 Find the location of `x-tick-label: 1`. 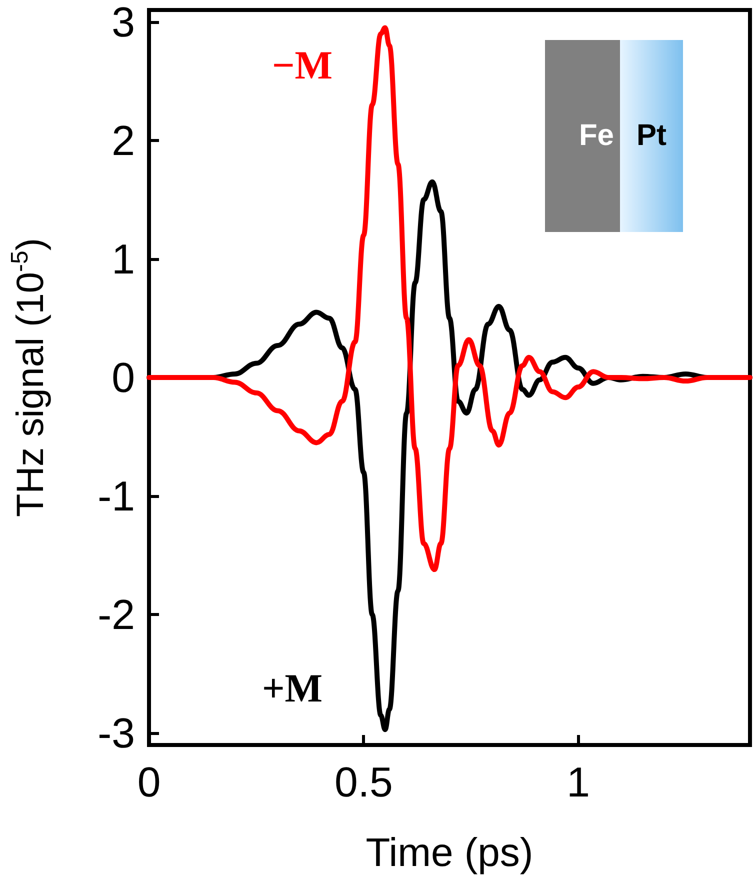

x-tick-label: 1 is located at coordinates (578, 782).